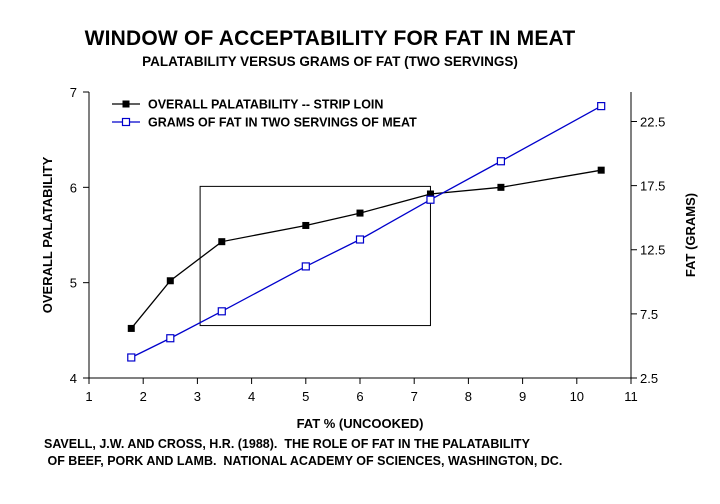  What do you see at coordinates (305, 396) in the screenshot?
I see `x-tick-label: 5` at bounding box center [305, 396].